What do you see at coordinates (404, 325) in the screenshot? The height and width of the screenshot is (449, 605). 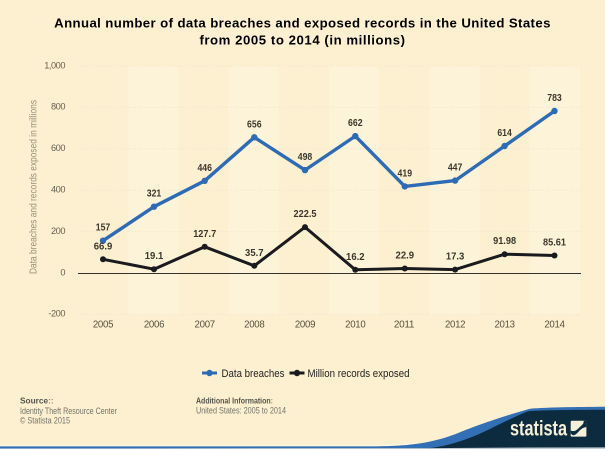 I see `svg-text: 2011` at bounding box center [404, 325].